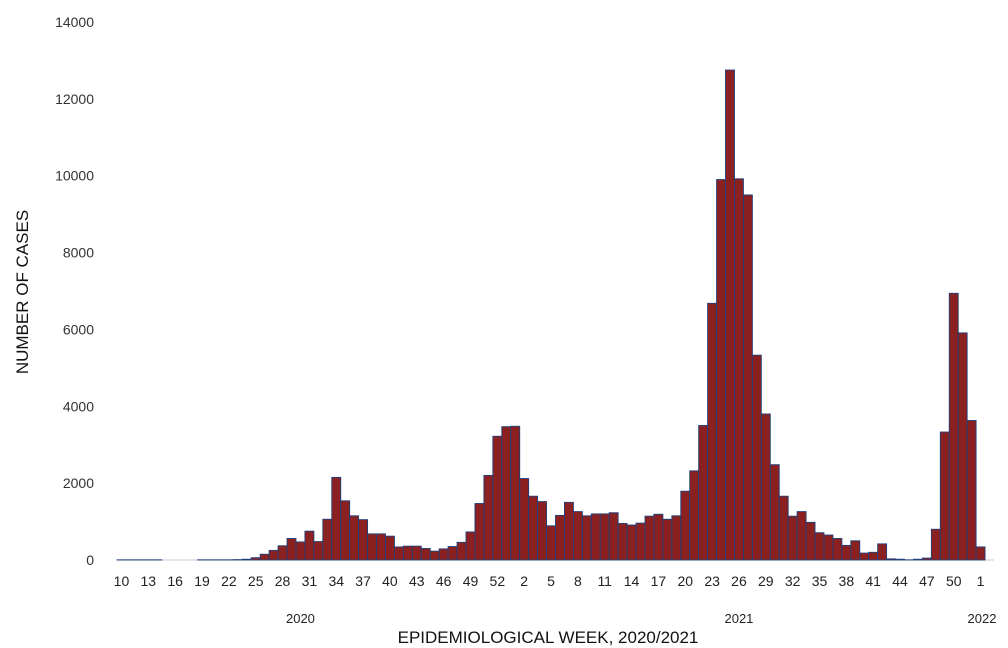 This screenshot has height=648, width=1008. What do you see at coordinates (793, 581) in the screenshot?
I see `x-tick-label: 32` at bounding box center [793, 581].